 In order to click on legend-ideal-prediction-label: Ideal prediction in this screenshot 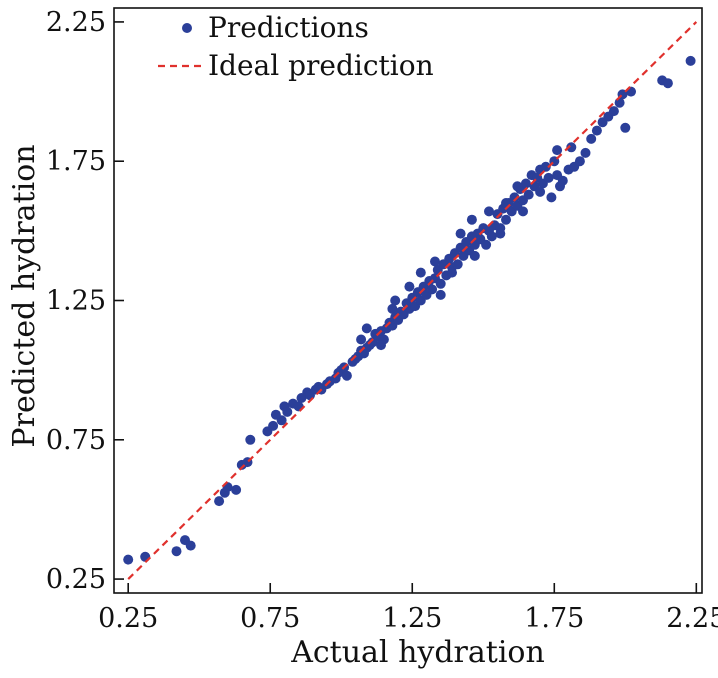, I will do `click(321, 65)`.